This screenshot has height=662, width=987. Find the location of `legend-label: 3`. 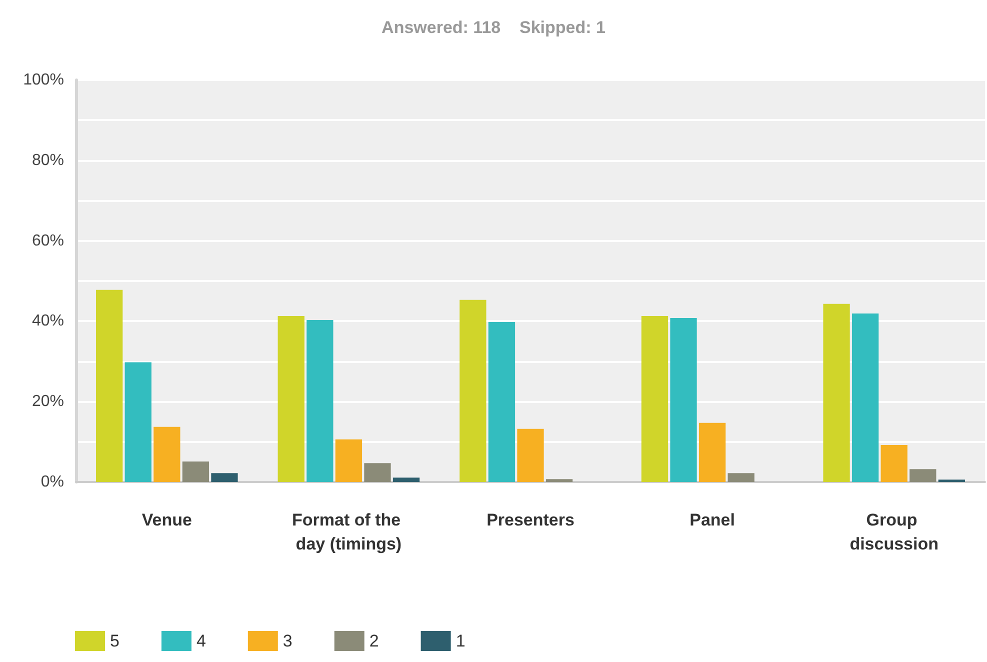

legend-label: 3 is located at coordinates (287, 641).